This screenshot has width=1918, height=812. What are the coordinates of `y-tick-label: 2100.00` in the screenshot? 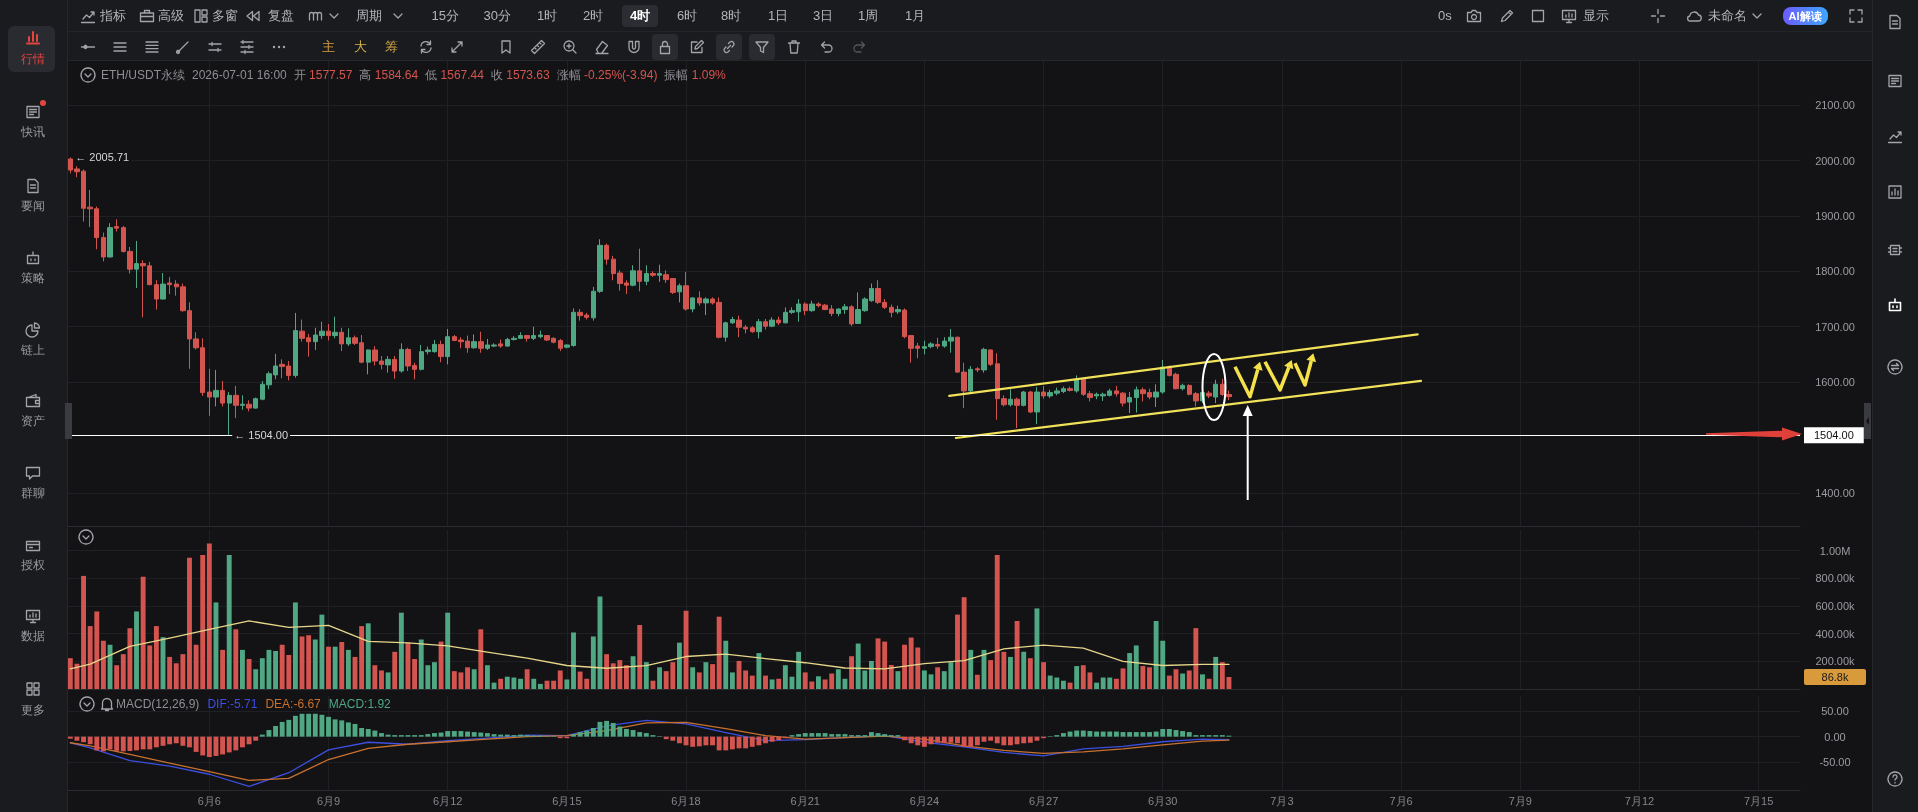 It's located at (1835, 105).